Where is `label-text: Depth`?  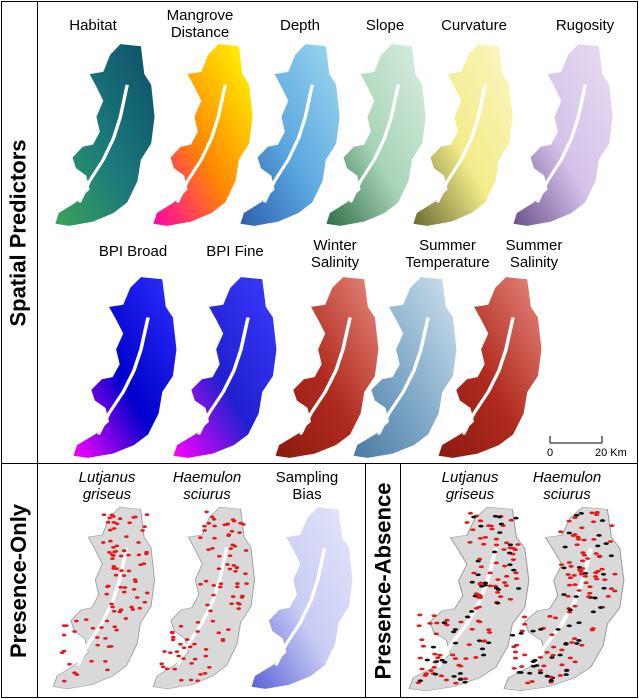 label-text: Depth is located at coordinates (300, 25).